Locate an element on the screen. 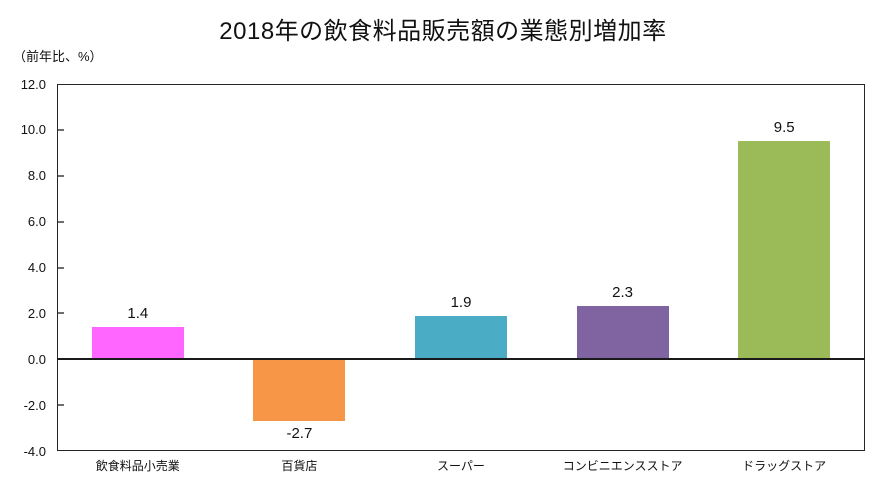 The width and height of the screenshot is (886, 488). bar-value-label: 9.5 is located at coordinates (784, 128).